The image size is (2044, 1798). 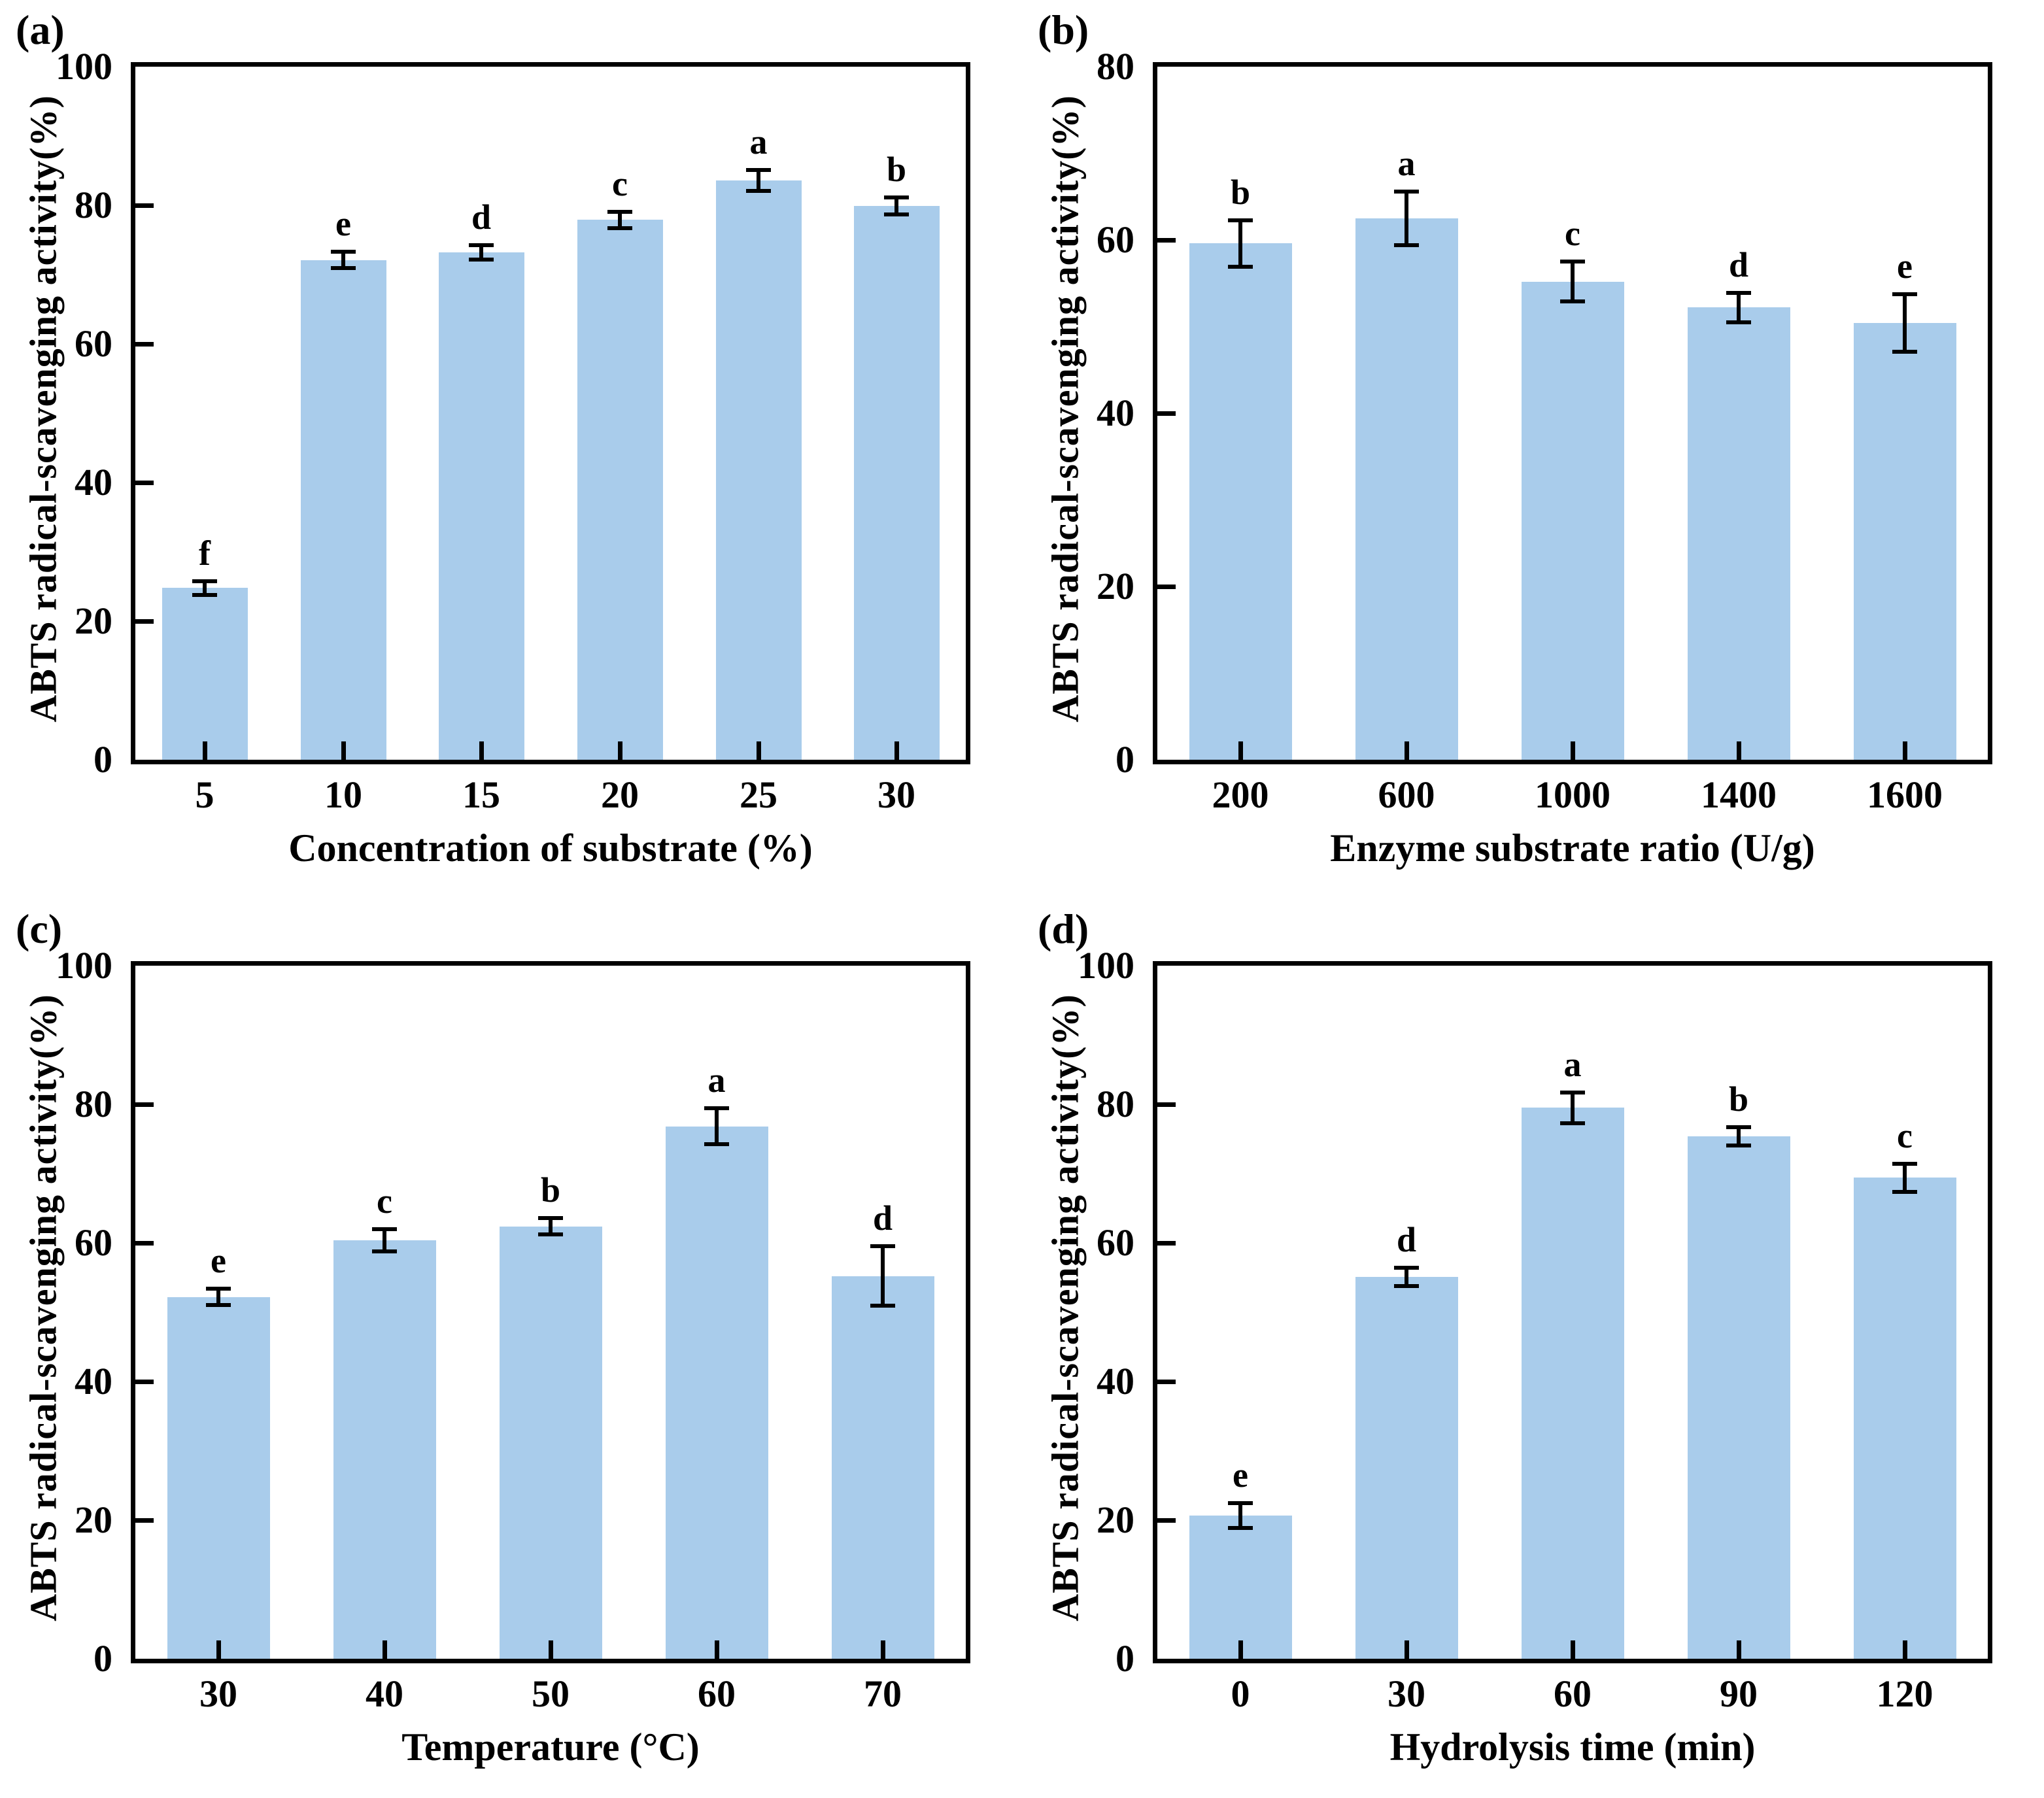 I want to click on x-tick-label: 5, so click(x=205, y=794).